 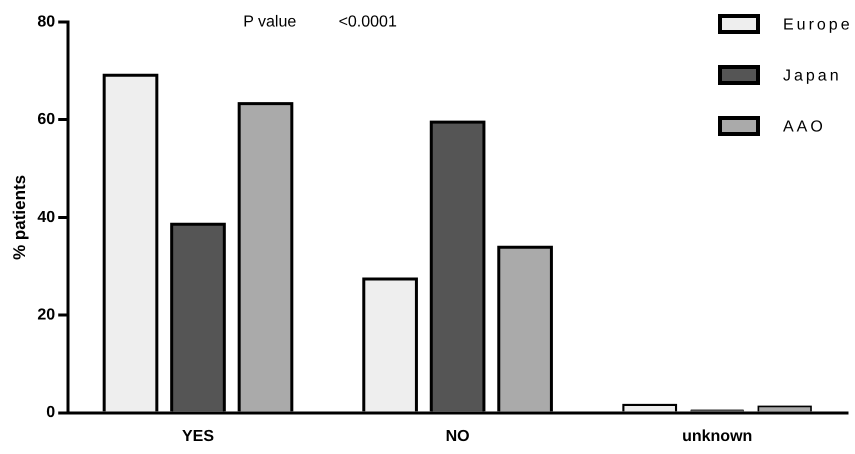 What do you see at coordinates (19, 217) in the screenshot?
I see `y-axis-title: % patients` at bounding box center [19, 217].